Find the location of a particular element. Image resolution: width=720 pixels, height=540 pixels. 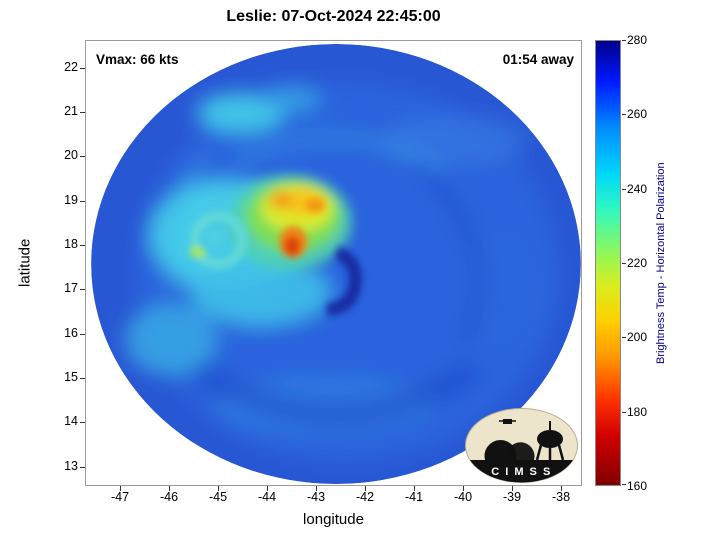

x-tick-label: -47 is located at coordinates (120, 497).